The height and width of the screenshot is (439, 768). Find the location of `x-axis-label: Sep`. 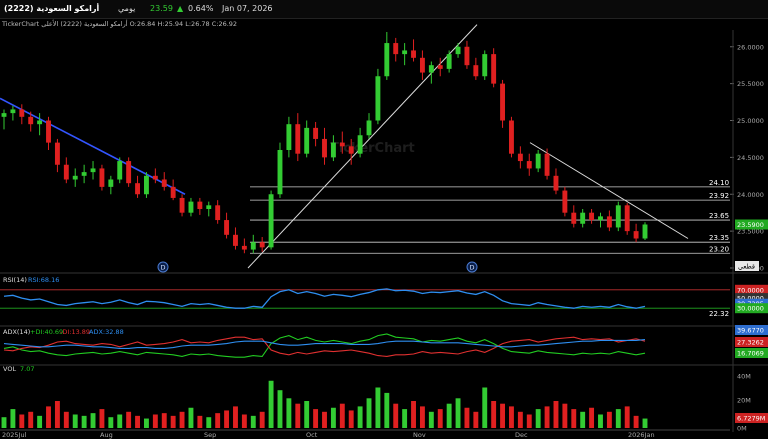

x-axis-label: Sep is located at coordinates (210, 435).